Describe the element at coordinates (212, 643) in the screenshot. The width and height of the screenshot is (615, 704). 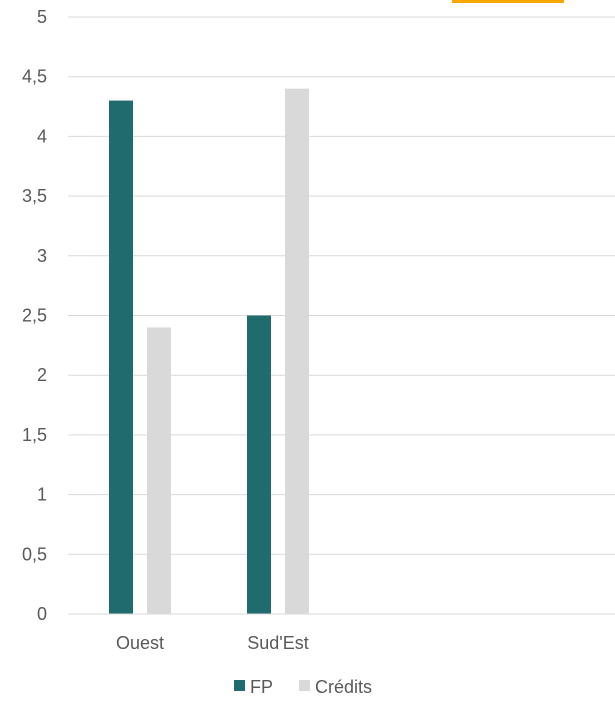
I see `x-axis-categories: Ouest Sud'Est` at that location.